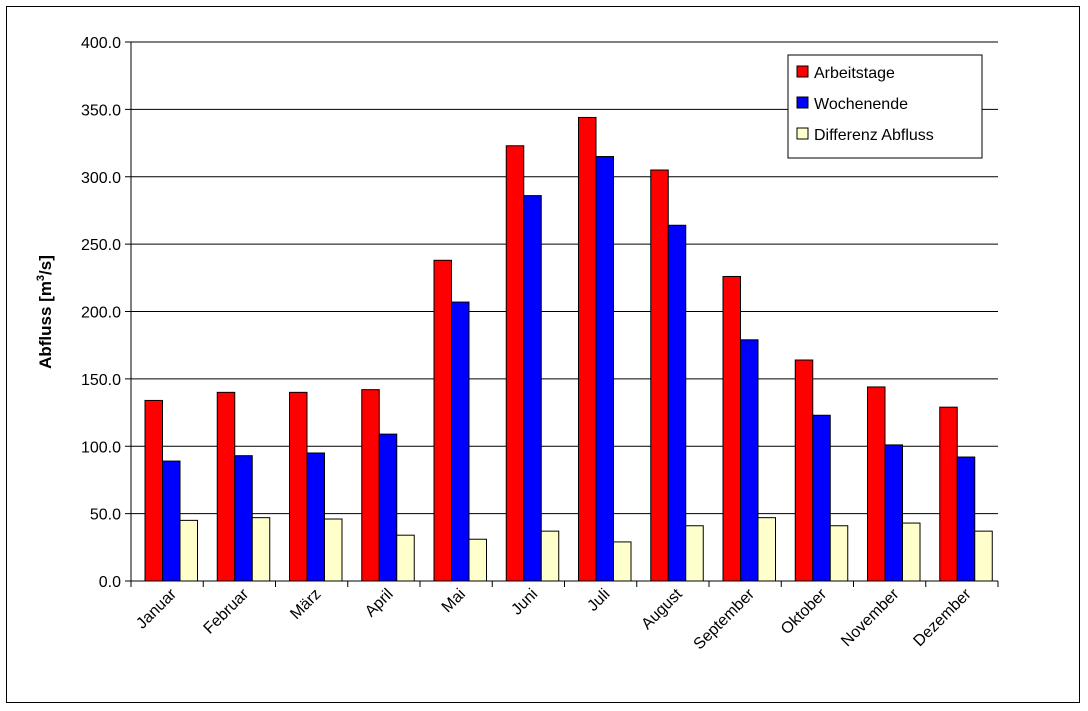 This screenshot has height=711, width=1088. What do you see at coordinates (305, 604) in the screenshot?
I see `x-tick-label: März` at bounding box center [305, 604].